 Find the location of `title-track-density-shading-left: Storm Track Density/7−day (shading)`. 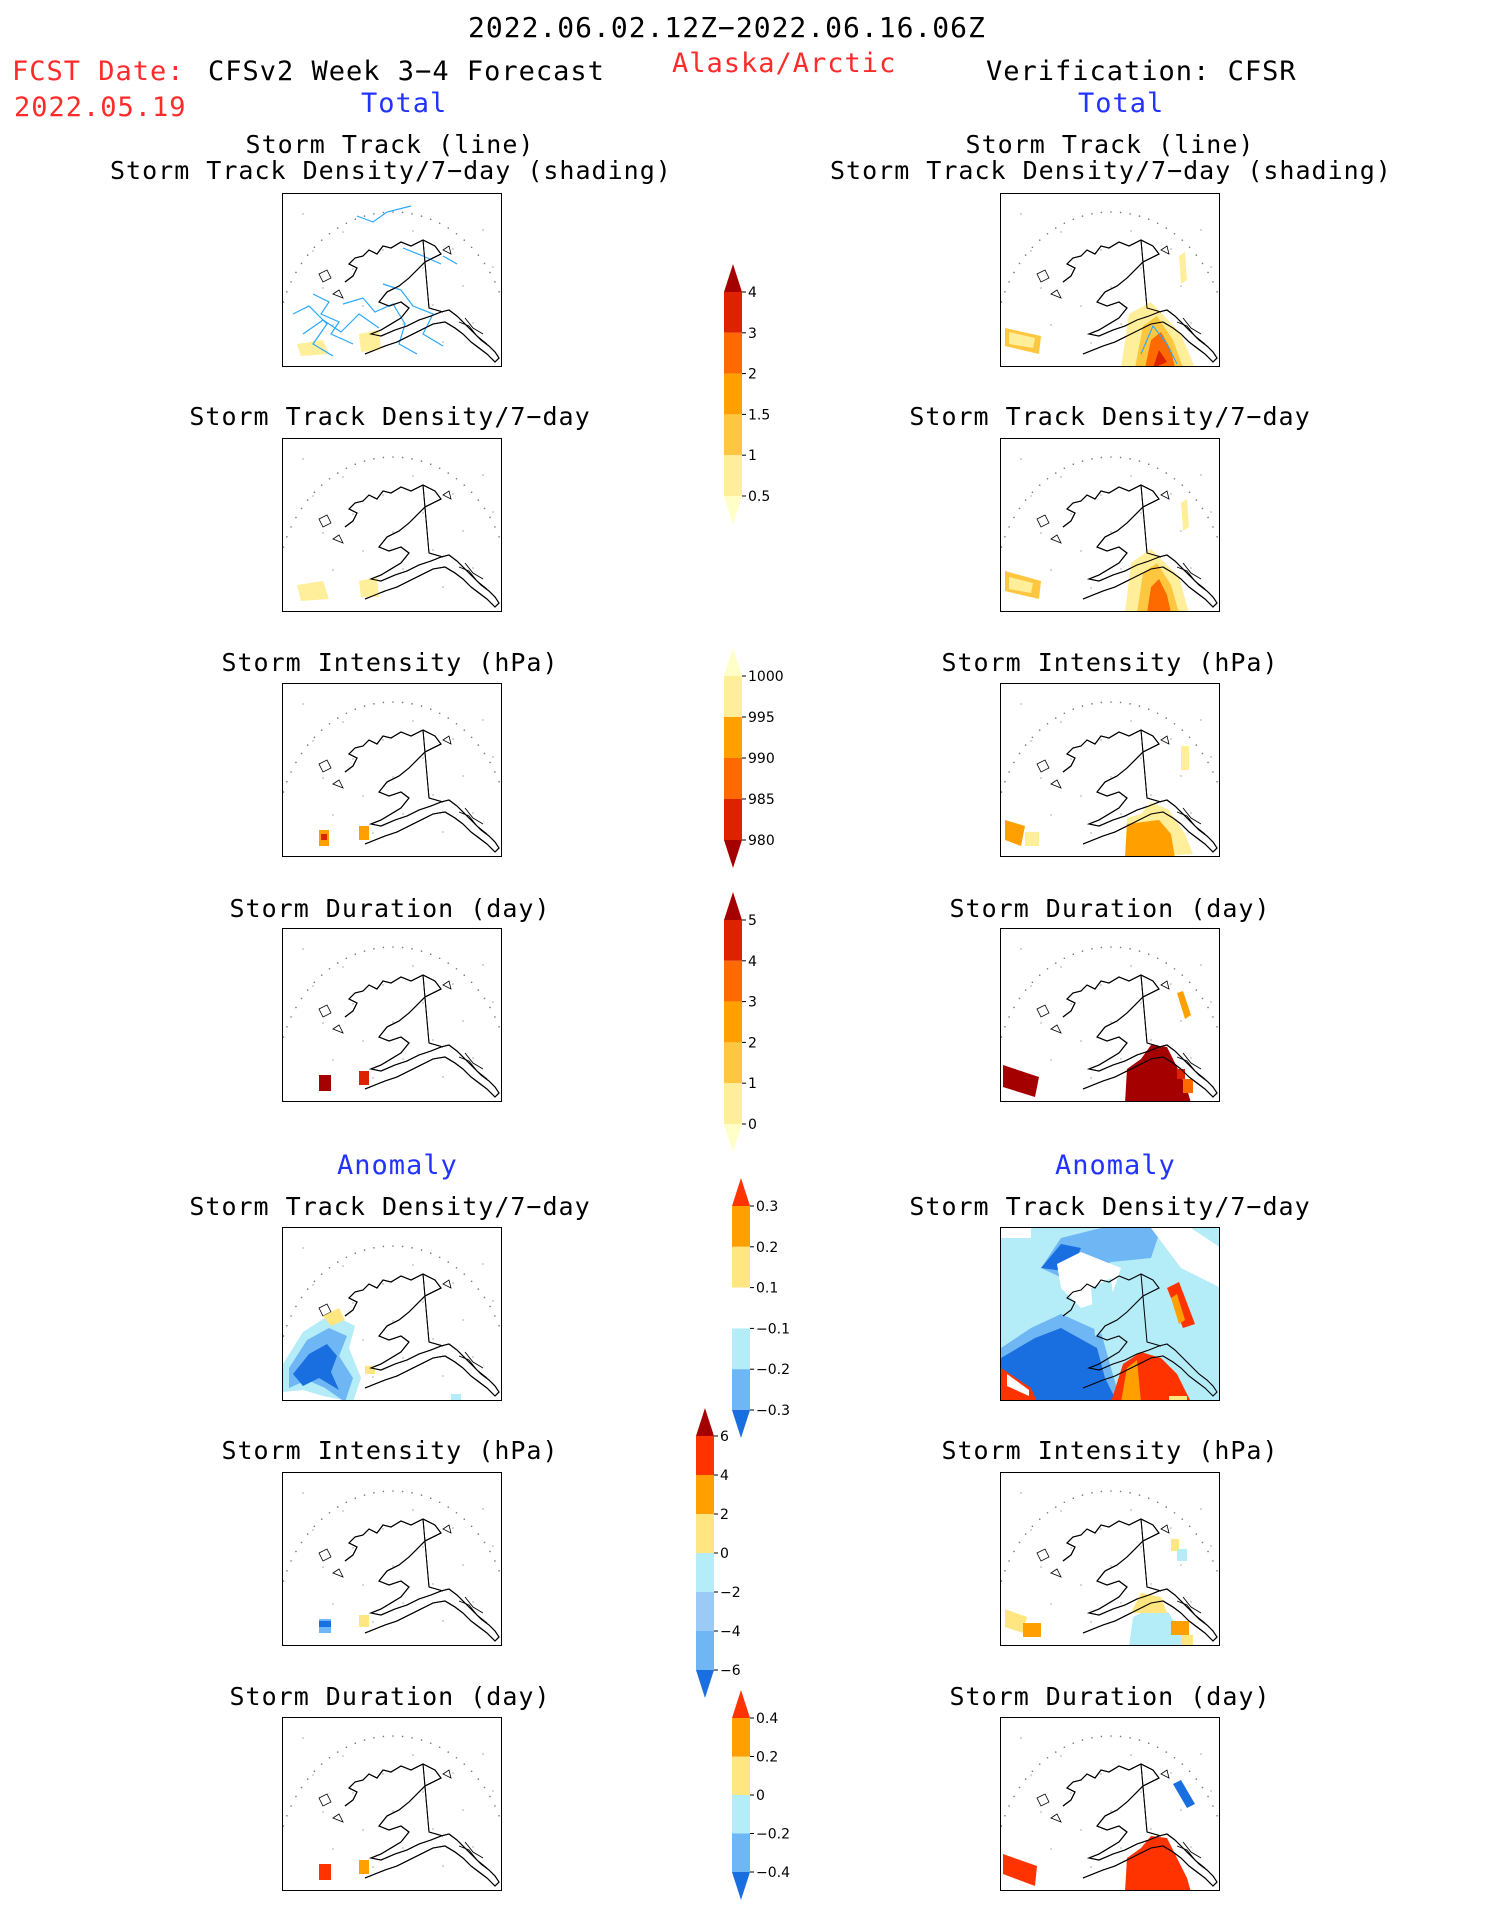

title-track-density-shading-left: Storm Track Density/7−day (shading) is located at coordinates (391, 170).